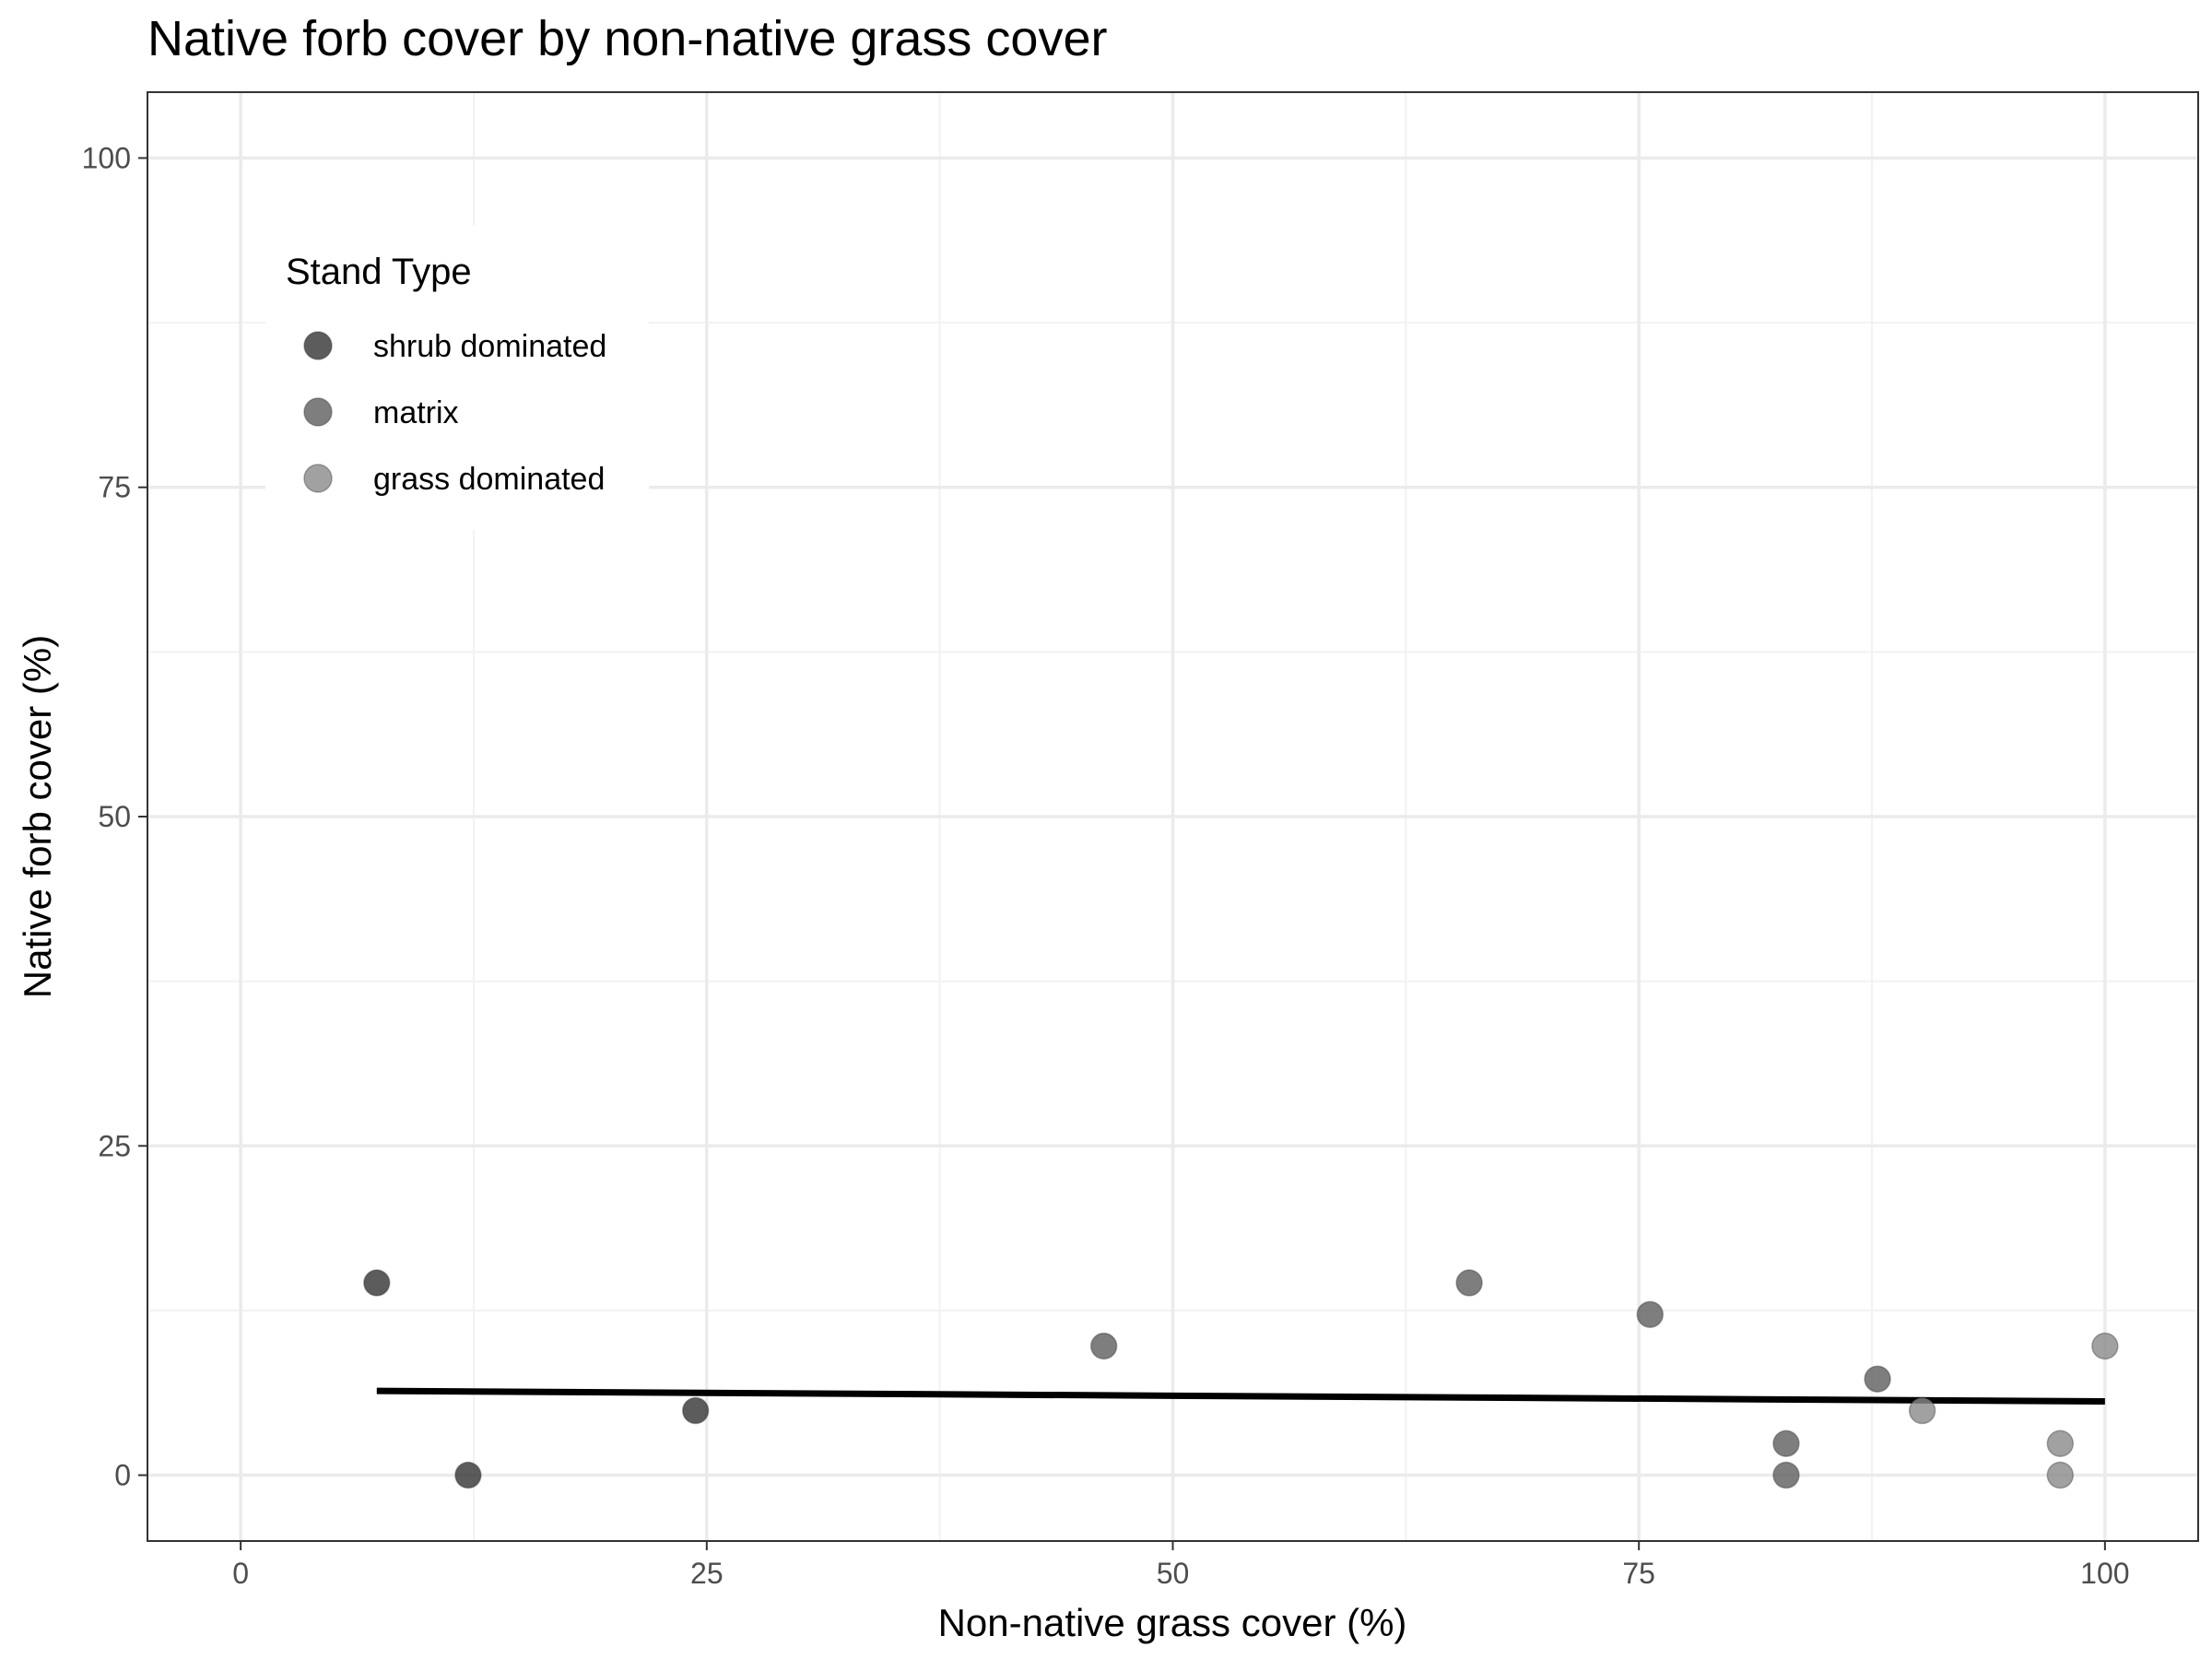 Image resolution: width=2212 pixels, height=1659 pixels. I want to click on x-tick-label: 25, so click(707, 1573).